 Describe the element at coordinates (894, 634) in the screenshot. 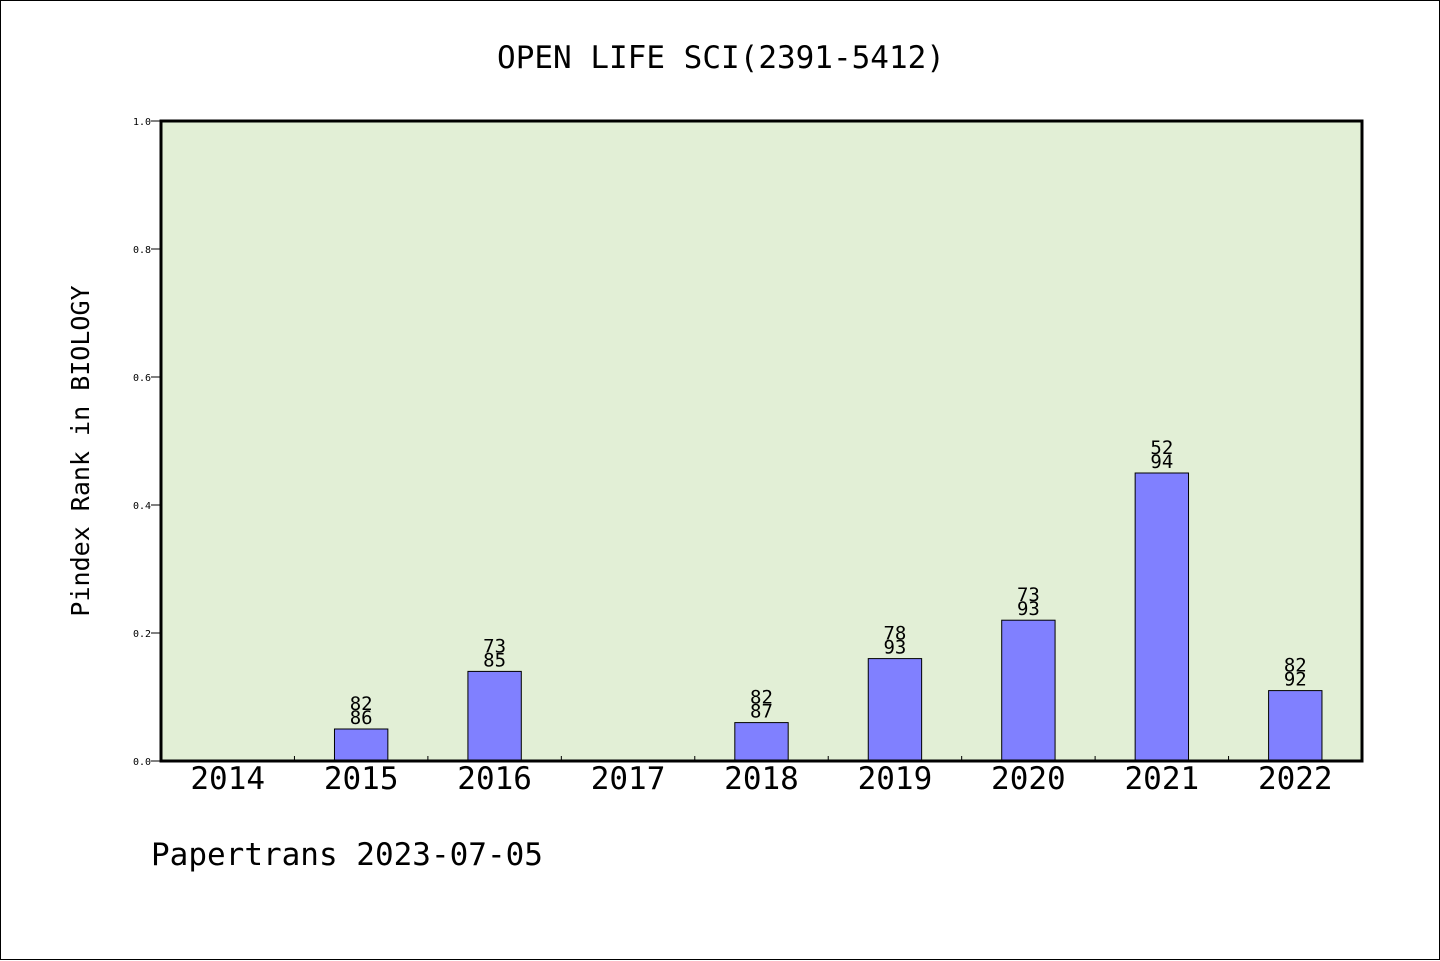

I see `bar-label-rank: 78` at that location.